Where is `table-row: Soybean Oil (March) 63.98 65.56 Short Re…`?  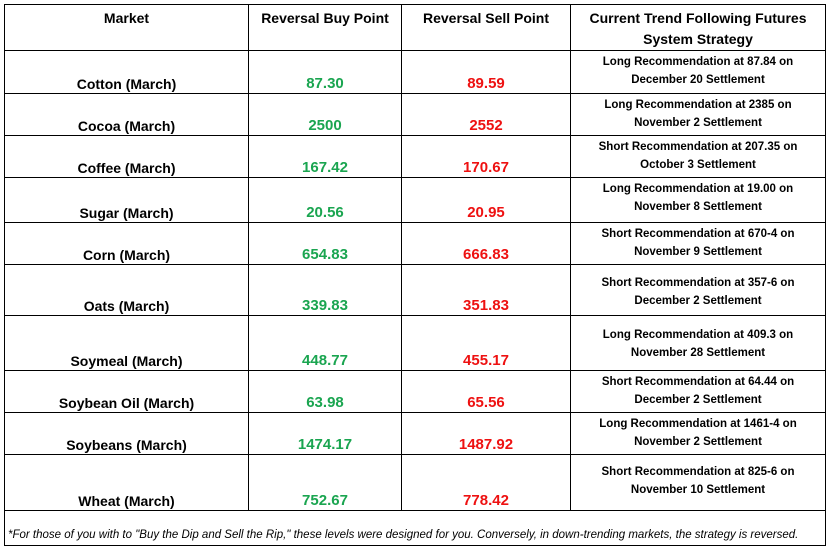 table-row: Soybean Oil (March) 63.98 65.56 Short Re… is located at coordinates (415, 391).